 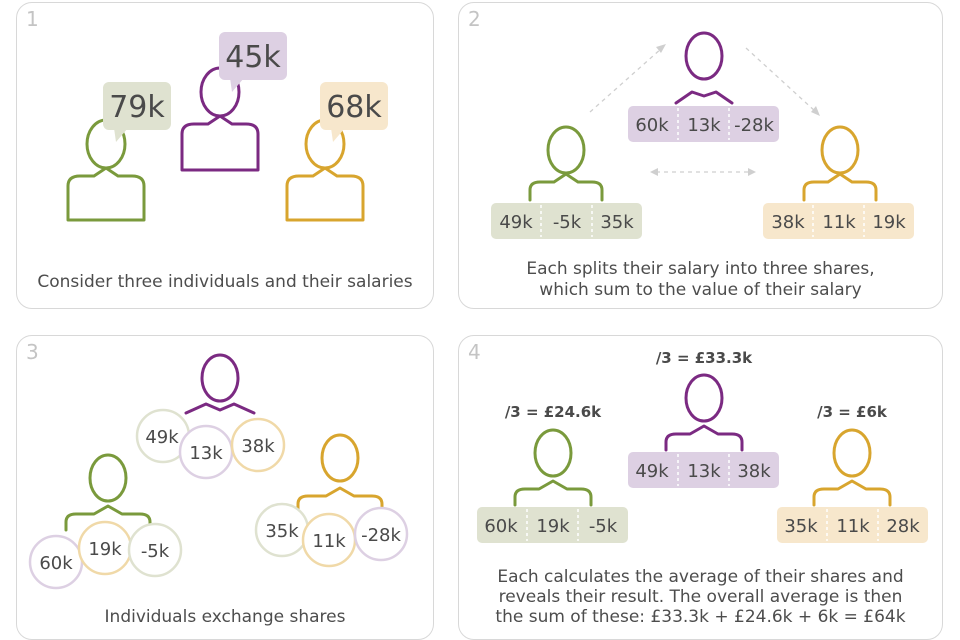 I want to click on average-label-green: /3 = £24.6k, so click(x=553, y=412).